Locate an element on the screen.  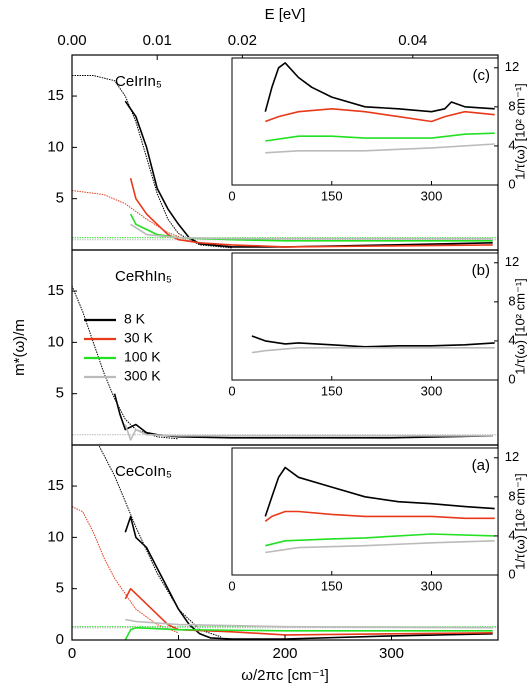
compound-label: CeRhIn₅ is located at coordinates (143, 276).